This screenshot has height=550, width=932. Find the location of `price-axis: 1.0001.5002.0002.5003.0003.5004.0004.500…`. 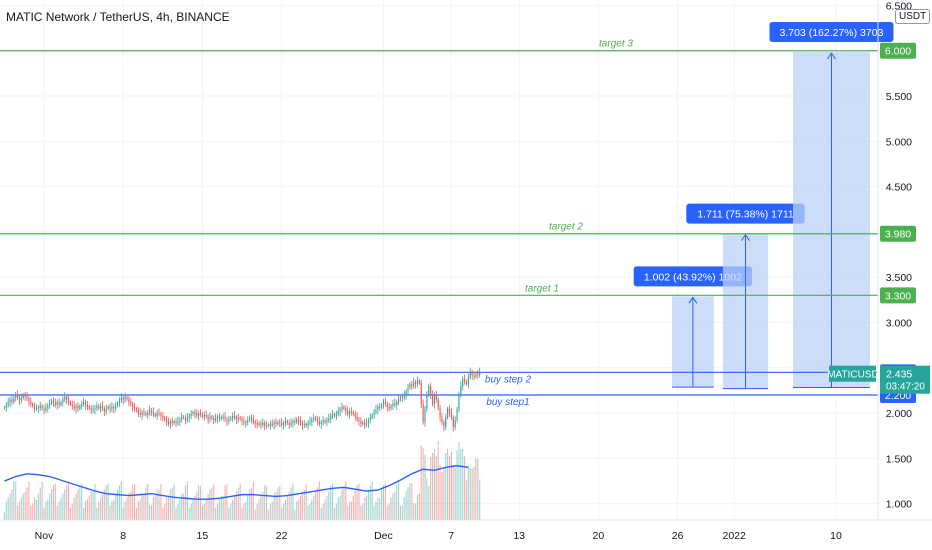

price-axis: 1.0001.5002.0002.5003.0003.5004.0004.500… is located at coordinates (894, 260).